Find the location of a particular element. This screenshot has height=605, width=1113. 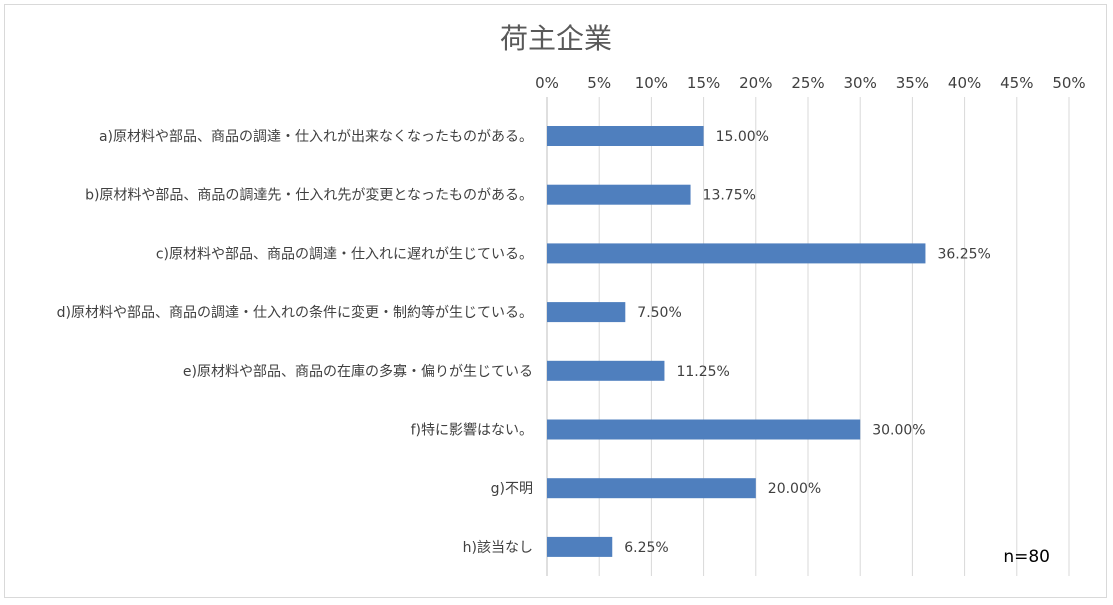

category-label: c)原材料や部品、商品の調達・仕入れに遅れが生じている。 is located at coordinates (344, 254).